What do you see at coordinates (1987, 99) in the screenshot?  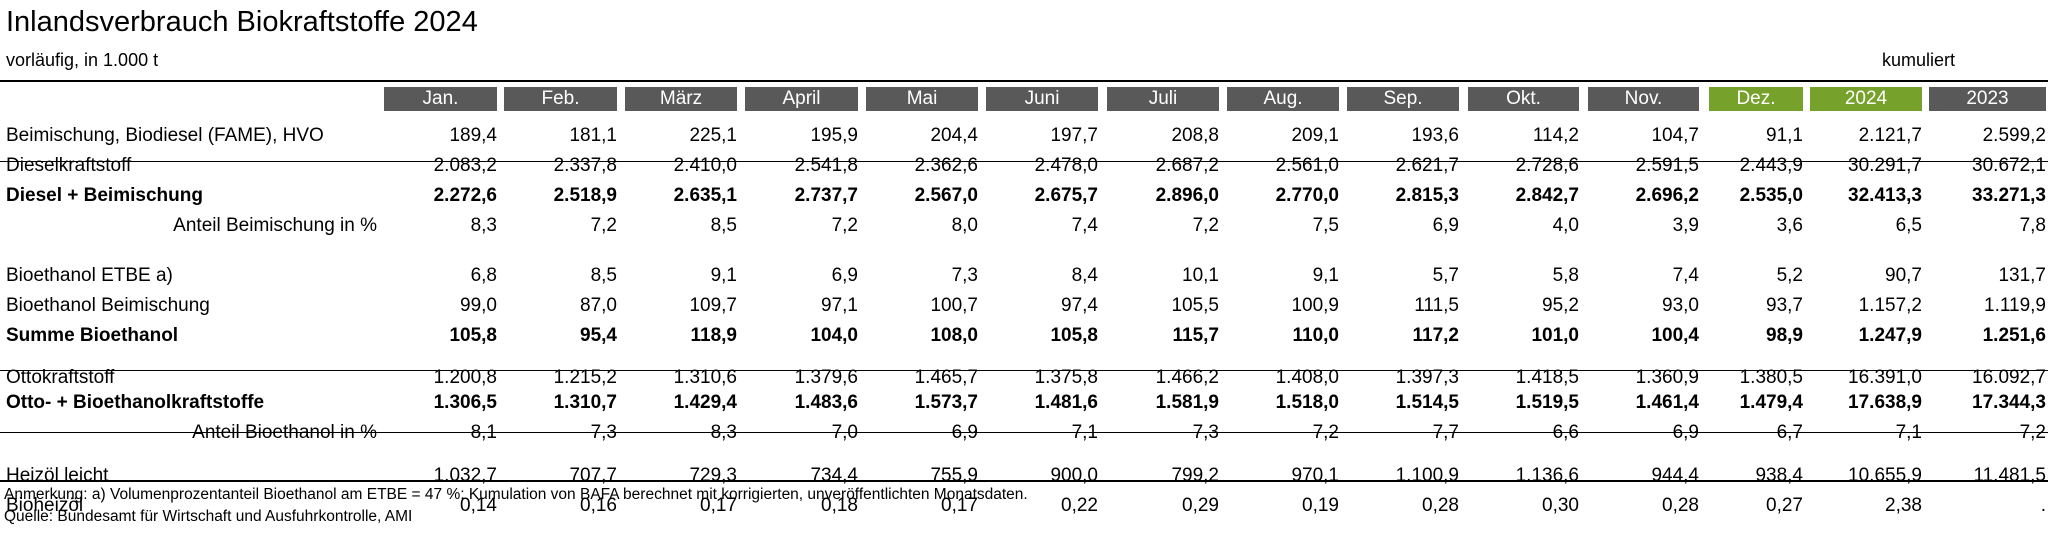 I see `column-header-14: 2023` at bounding box center [1987, 99].